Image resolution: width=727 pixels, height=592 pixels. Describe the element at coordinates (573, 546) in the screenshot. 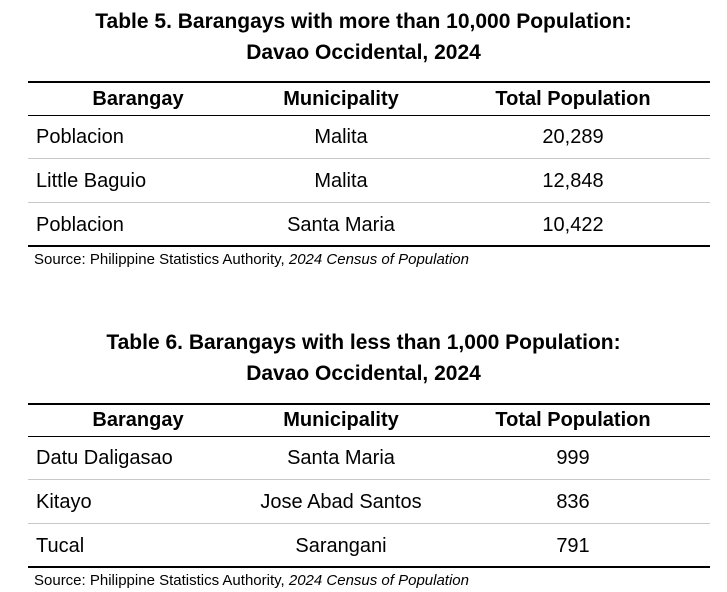

I see `cell-total-population: 791` at that location.